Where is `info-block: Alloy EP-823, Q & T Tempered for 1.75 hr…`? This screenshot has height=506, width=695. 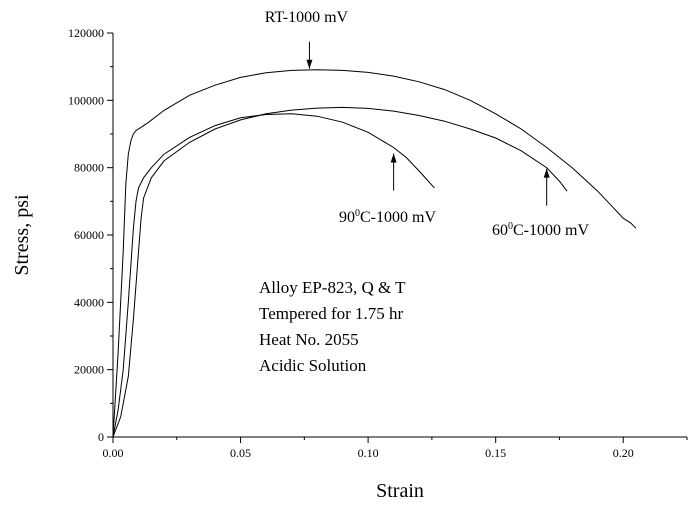
info-block: Alloy EP-823, Q & T Tempered for 1.75 hr… is located at coordinates (332, 326).